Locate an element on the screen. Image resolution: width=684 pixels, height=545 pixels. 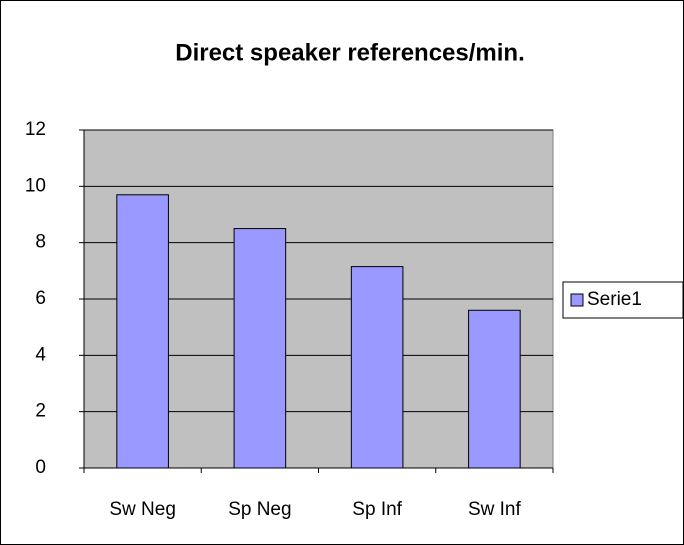
y-tick-label: 12 is located at coordinates (35, 129).